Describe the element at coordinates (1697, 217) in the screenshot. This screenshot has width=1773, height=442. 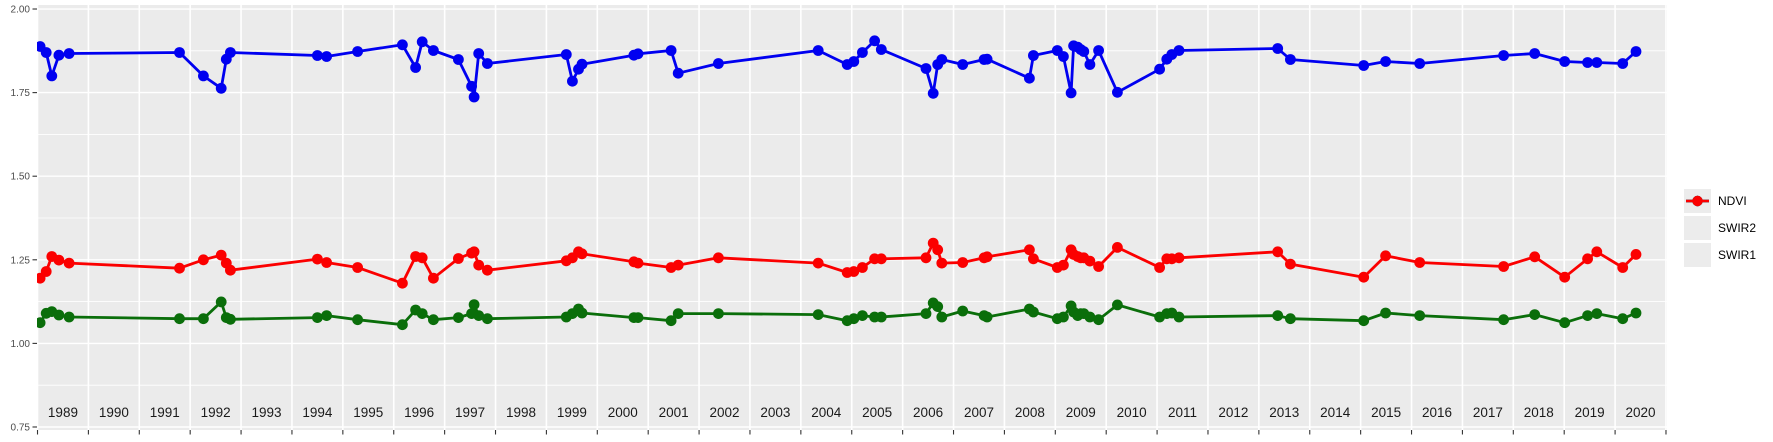
I see `legend-key-swir2` at that location.